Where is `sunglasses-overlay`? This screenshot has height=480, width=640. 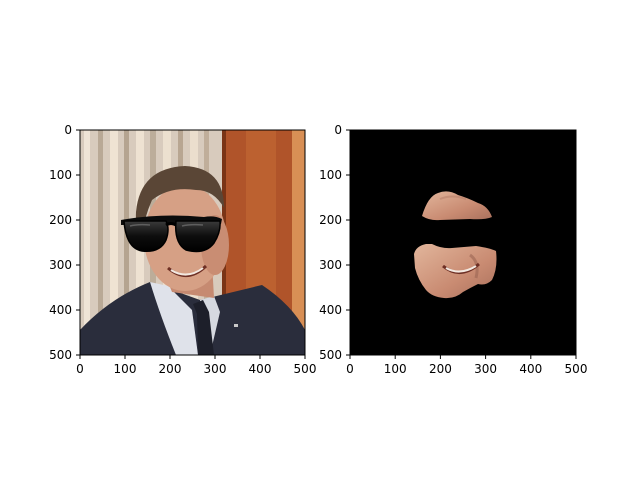 sunglasses-overlay is located at coordinates (171, 234).